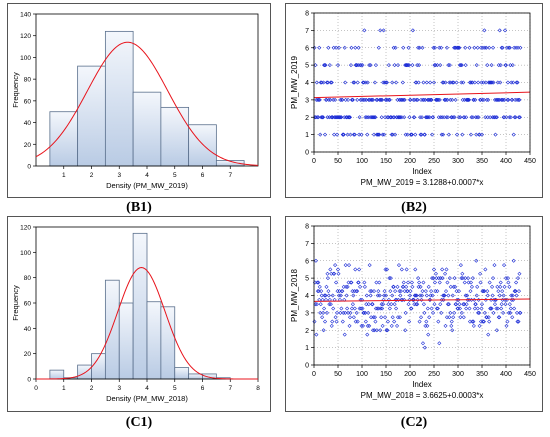 The height and width of the screenshot is (437, 550). I want to click on y-tick-label: 2, so click(307, 118).